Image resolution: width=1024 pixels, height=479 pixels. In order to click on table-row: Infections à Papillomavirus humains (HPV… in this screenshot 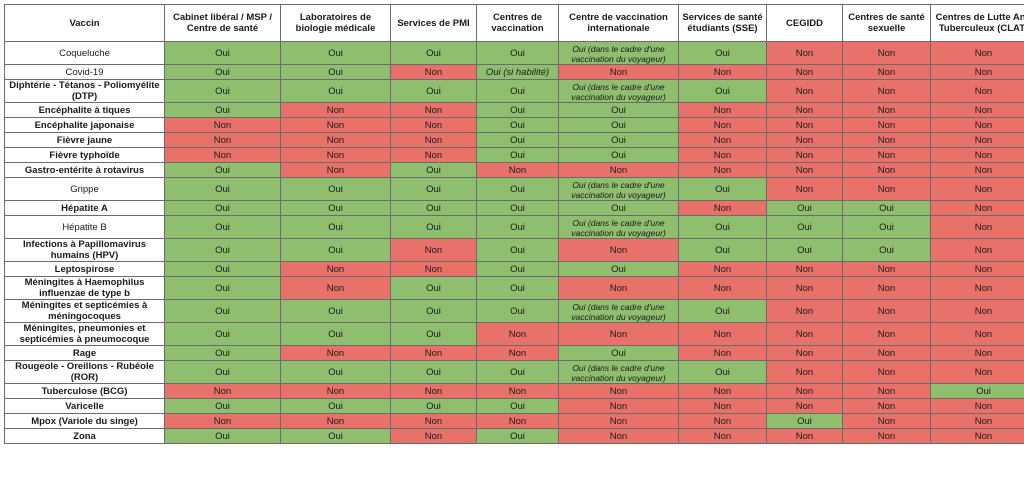, I will do `click(514, 250)`.